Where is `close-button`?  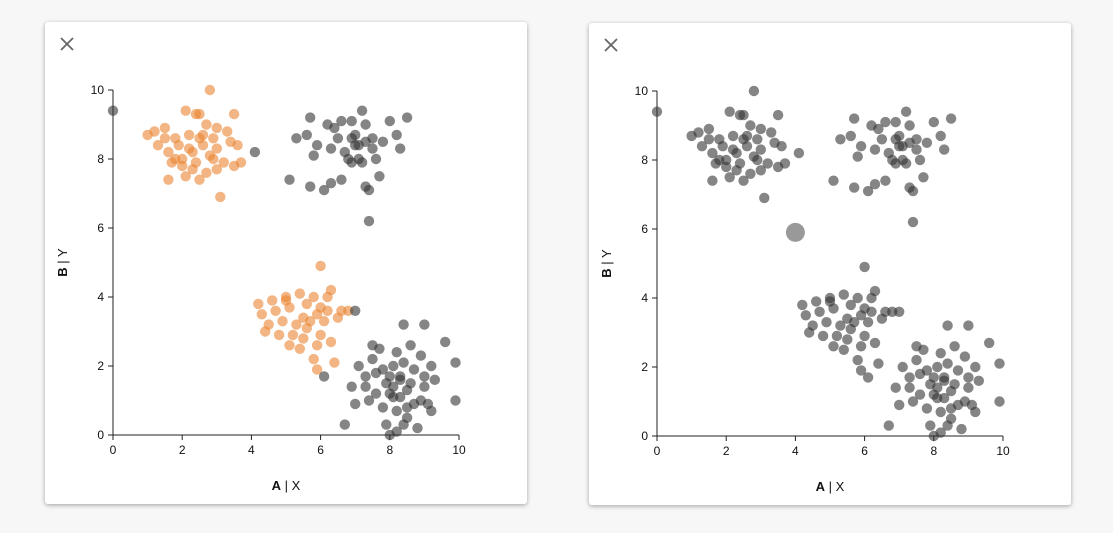
close-button is located at coordinates (611, 45).